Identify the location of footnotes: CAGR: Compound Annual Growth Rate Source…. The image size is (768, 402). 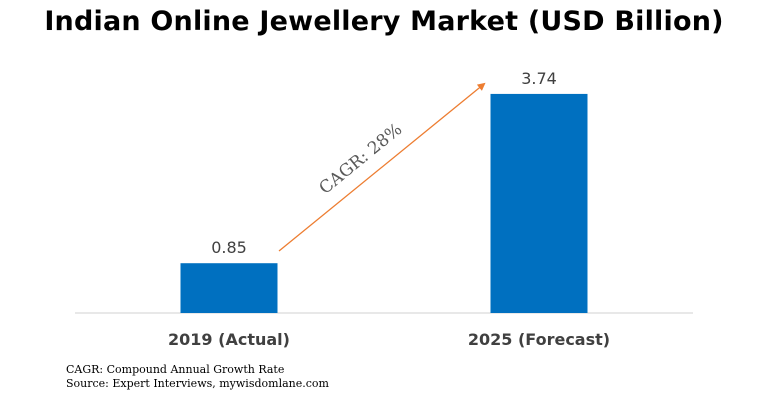
(197, 377).